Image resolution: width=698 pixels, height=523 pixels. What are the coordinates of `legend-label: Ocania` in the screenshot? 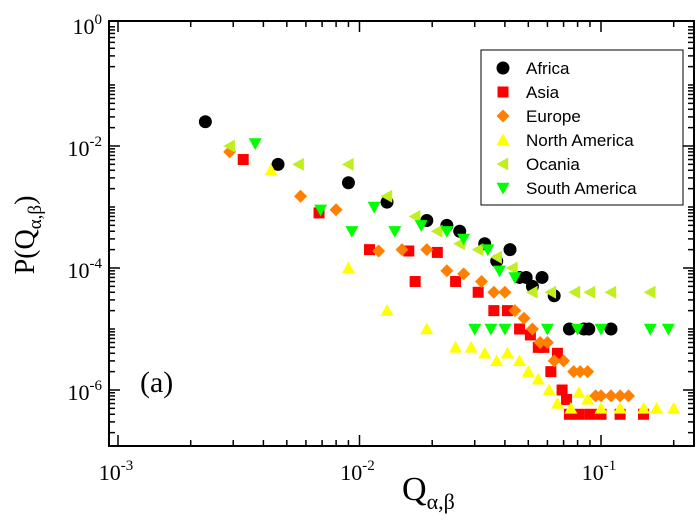 It's located at (553, 164).